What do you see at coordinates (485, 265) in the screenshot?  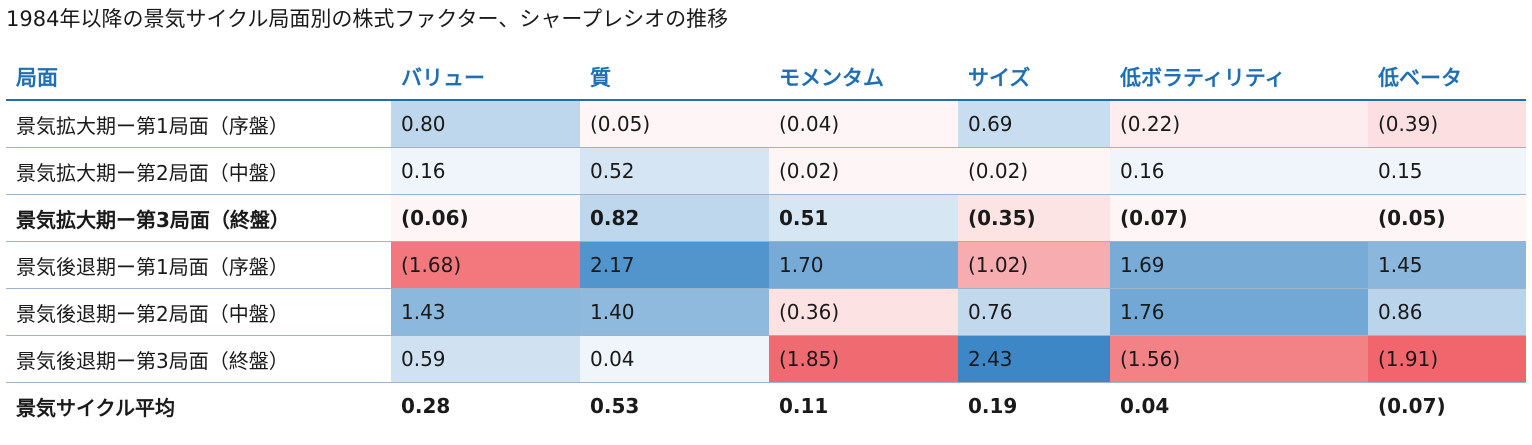 I see `value-cell: (1.68)` at bounding box center [485, 265].